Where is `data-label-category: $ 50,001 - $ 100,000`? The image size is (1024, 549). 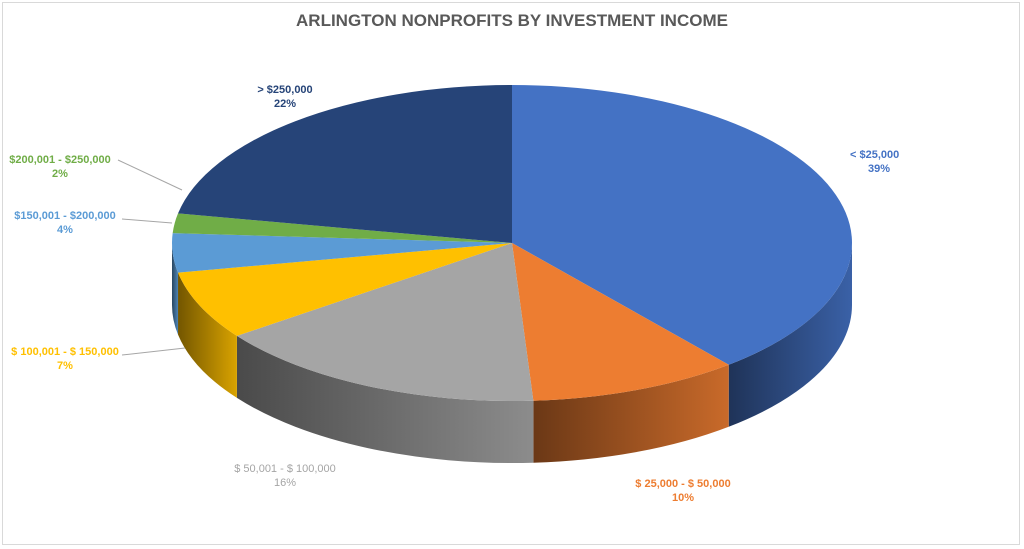
data-label-category: $ 50,001 - $ 100,000 is located at coordinates (285, 469).